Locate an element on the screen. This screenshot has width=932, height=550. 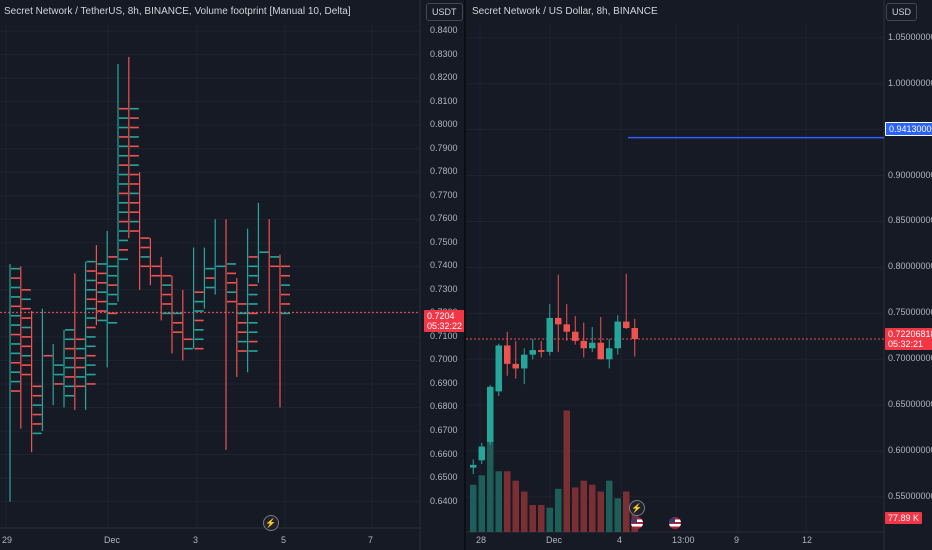
price-tick-label: 0.70000000 is located at coordinates (910, 358).